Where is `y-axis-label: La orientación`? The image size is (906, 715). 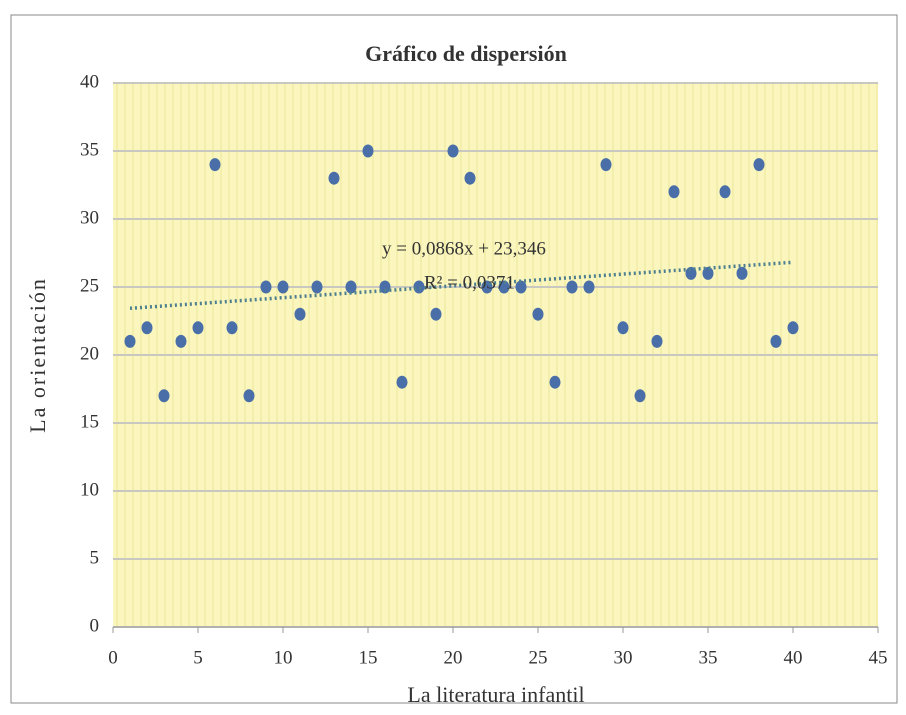 y-axis-label: La orientación is located at coordinates (37, 355).